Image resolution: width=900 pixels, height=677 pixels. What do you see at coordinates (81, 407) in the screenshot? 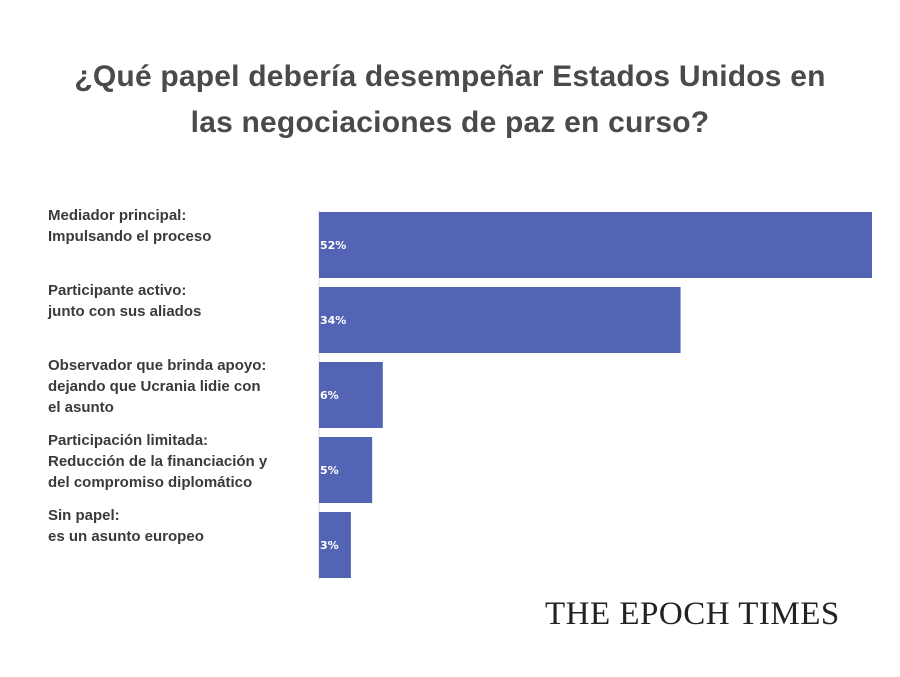
I see `category-label-2-line-2: el asunto` at bounding box center [81, 407].